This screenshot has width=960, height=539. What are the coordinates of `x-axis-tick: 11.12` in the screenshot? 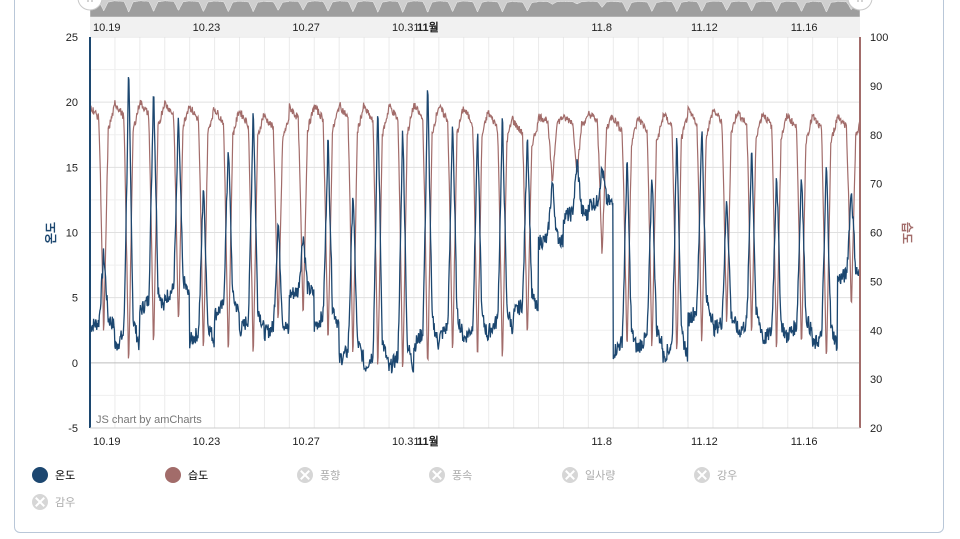 It's located at (704, 442).